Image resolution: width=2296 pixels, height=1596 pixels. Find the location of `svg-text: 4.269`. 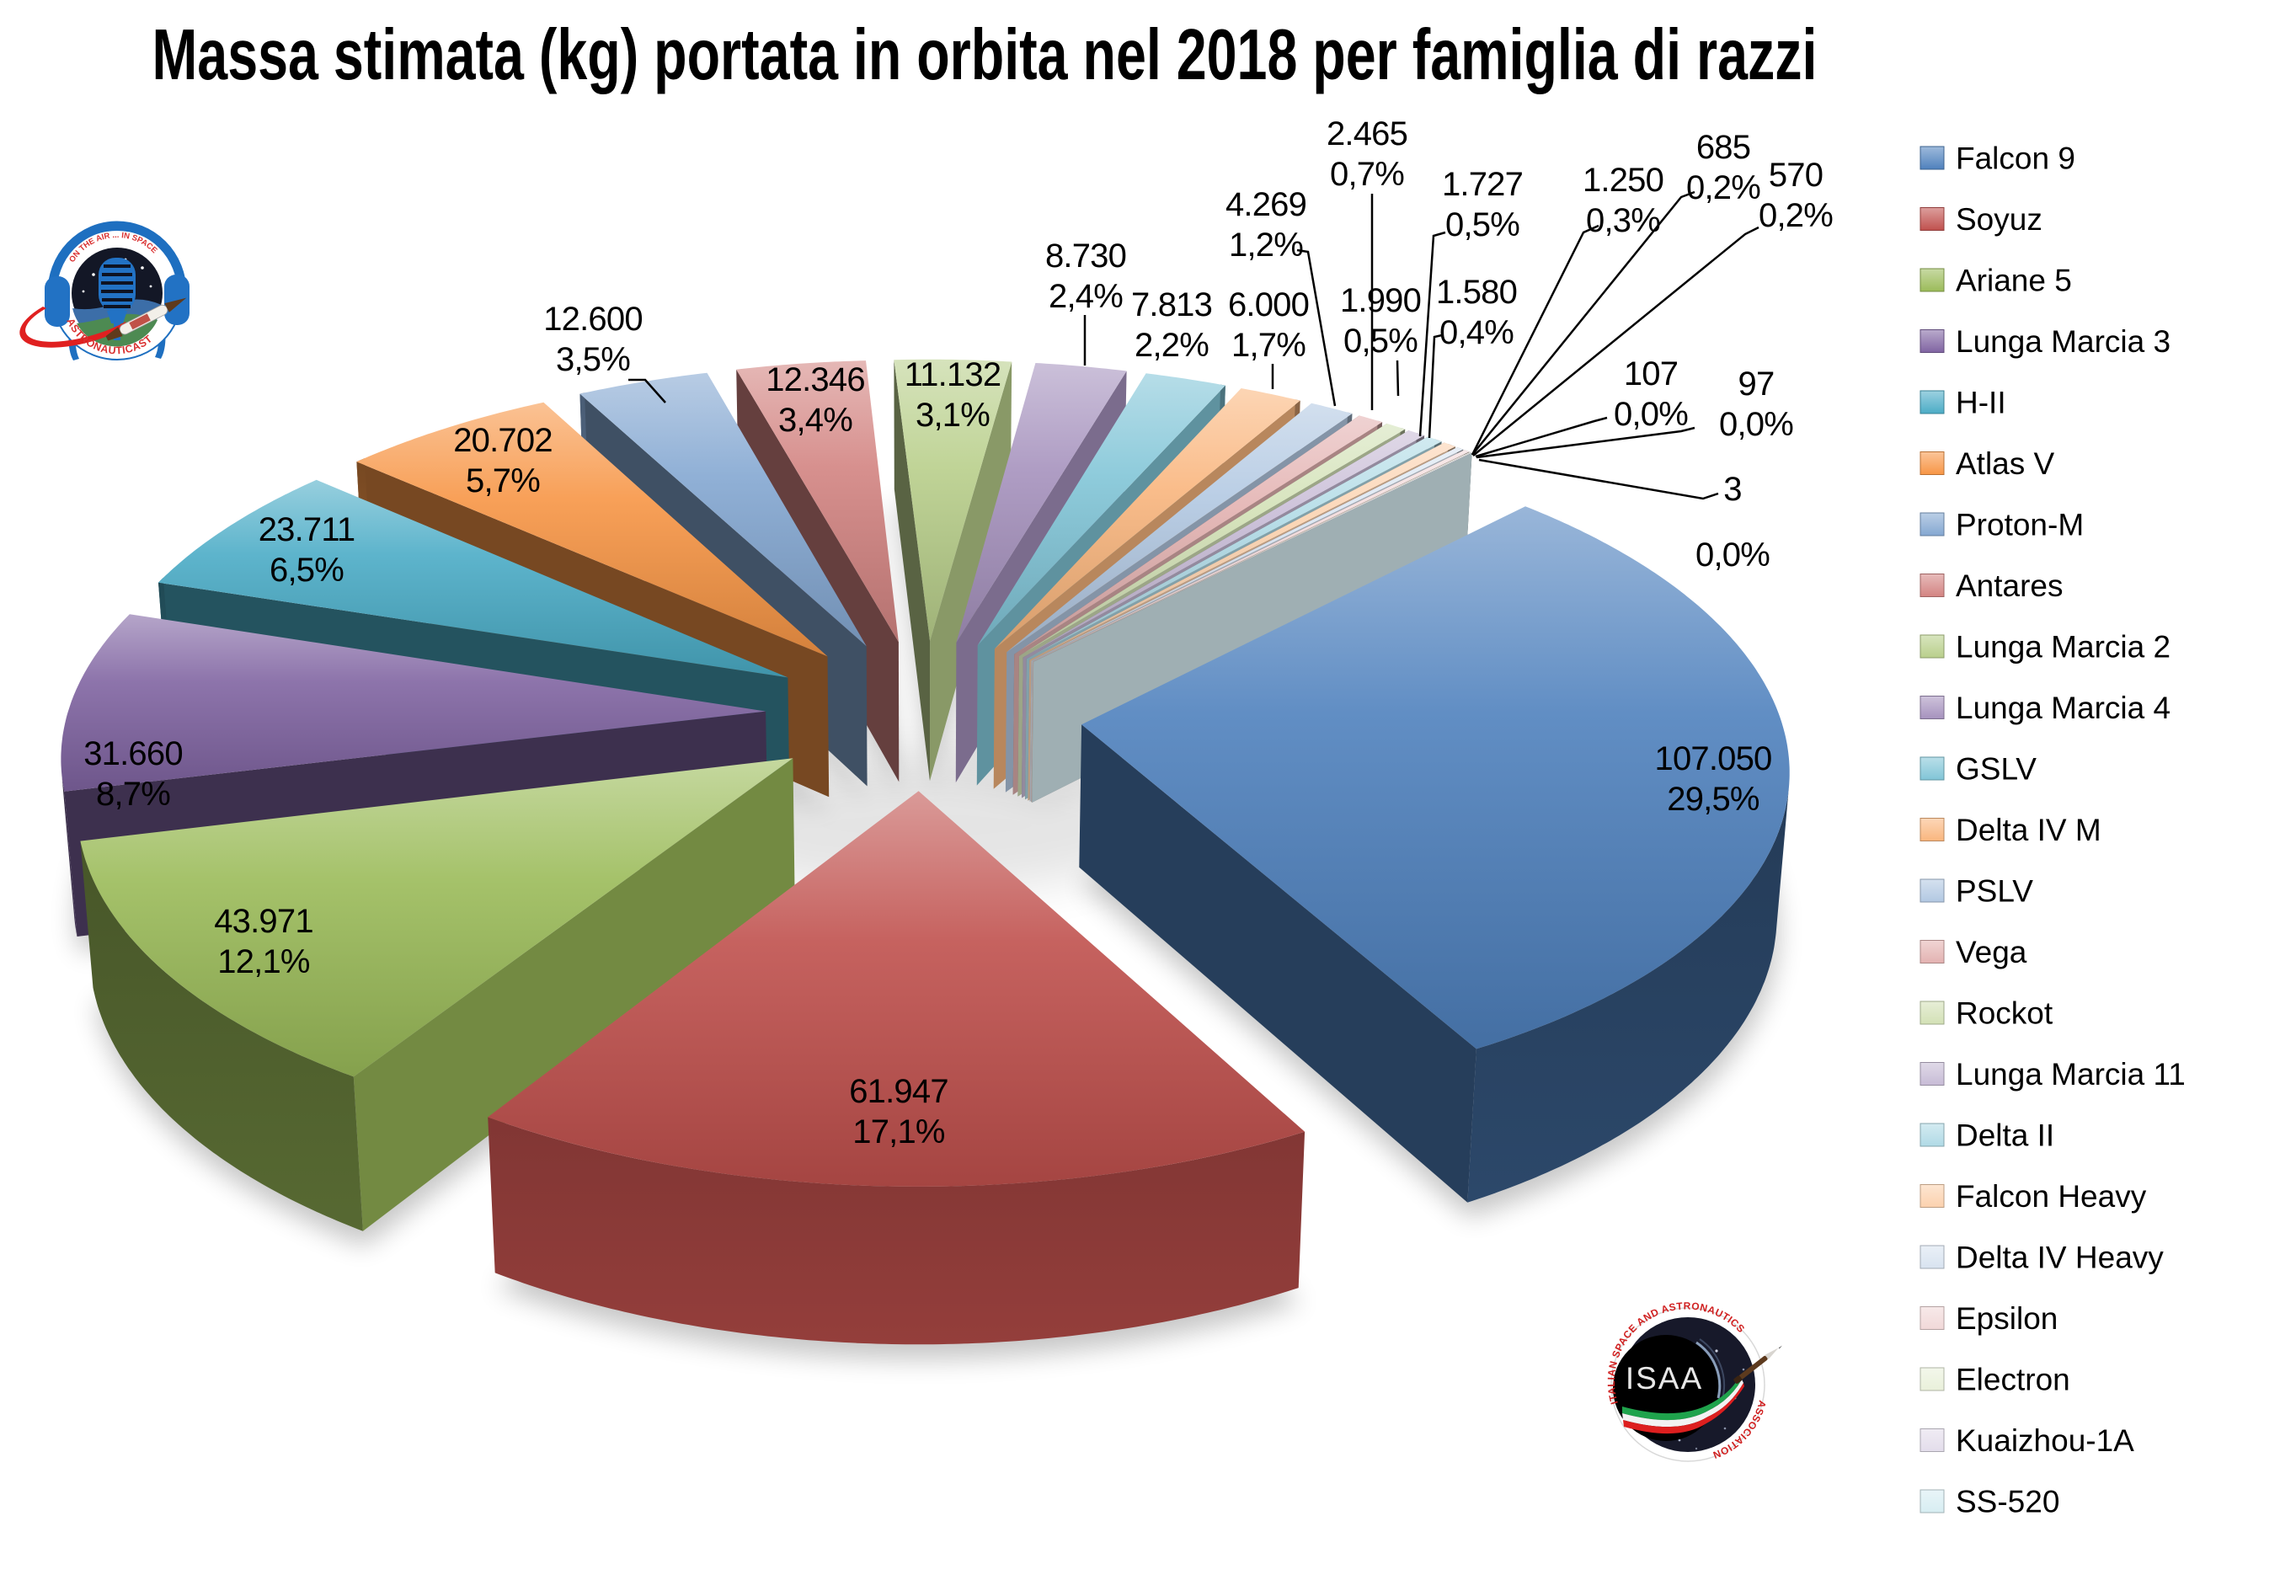

svg-text: 4.269 is located at coordinates (1265, 204).